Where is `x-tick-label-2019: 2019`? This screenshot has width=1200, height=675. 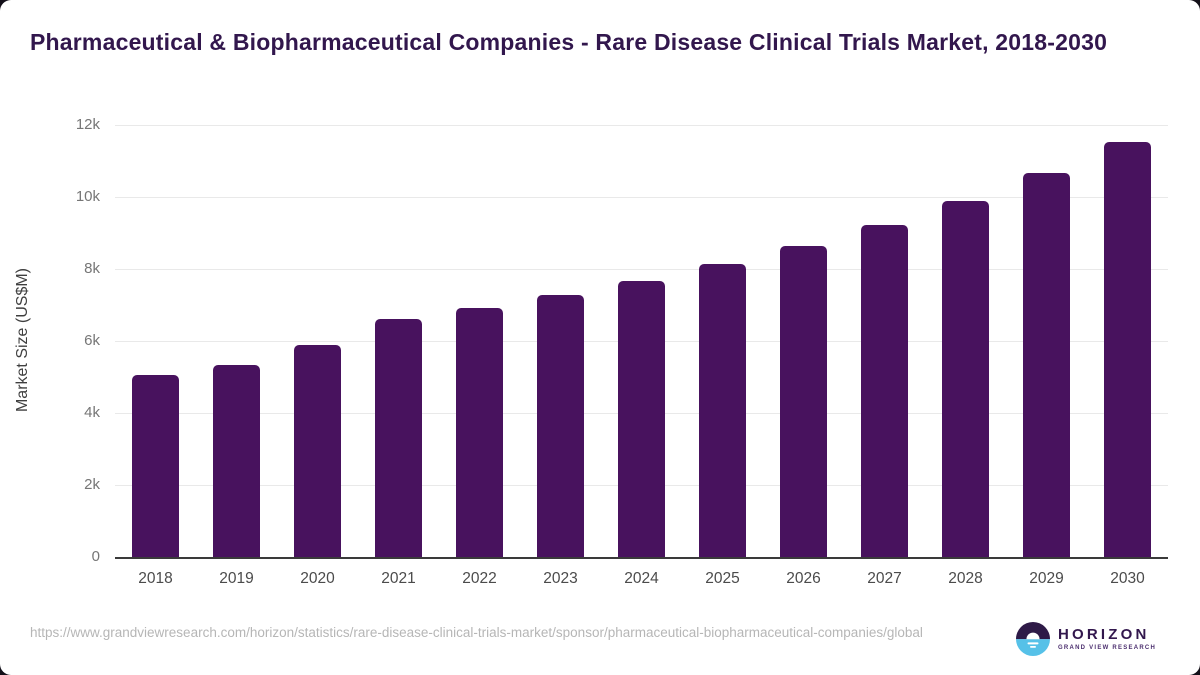
x-tick-label-2019: 2019 is located at coordinates (236, 578).